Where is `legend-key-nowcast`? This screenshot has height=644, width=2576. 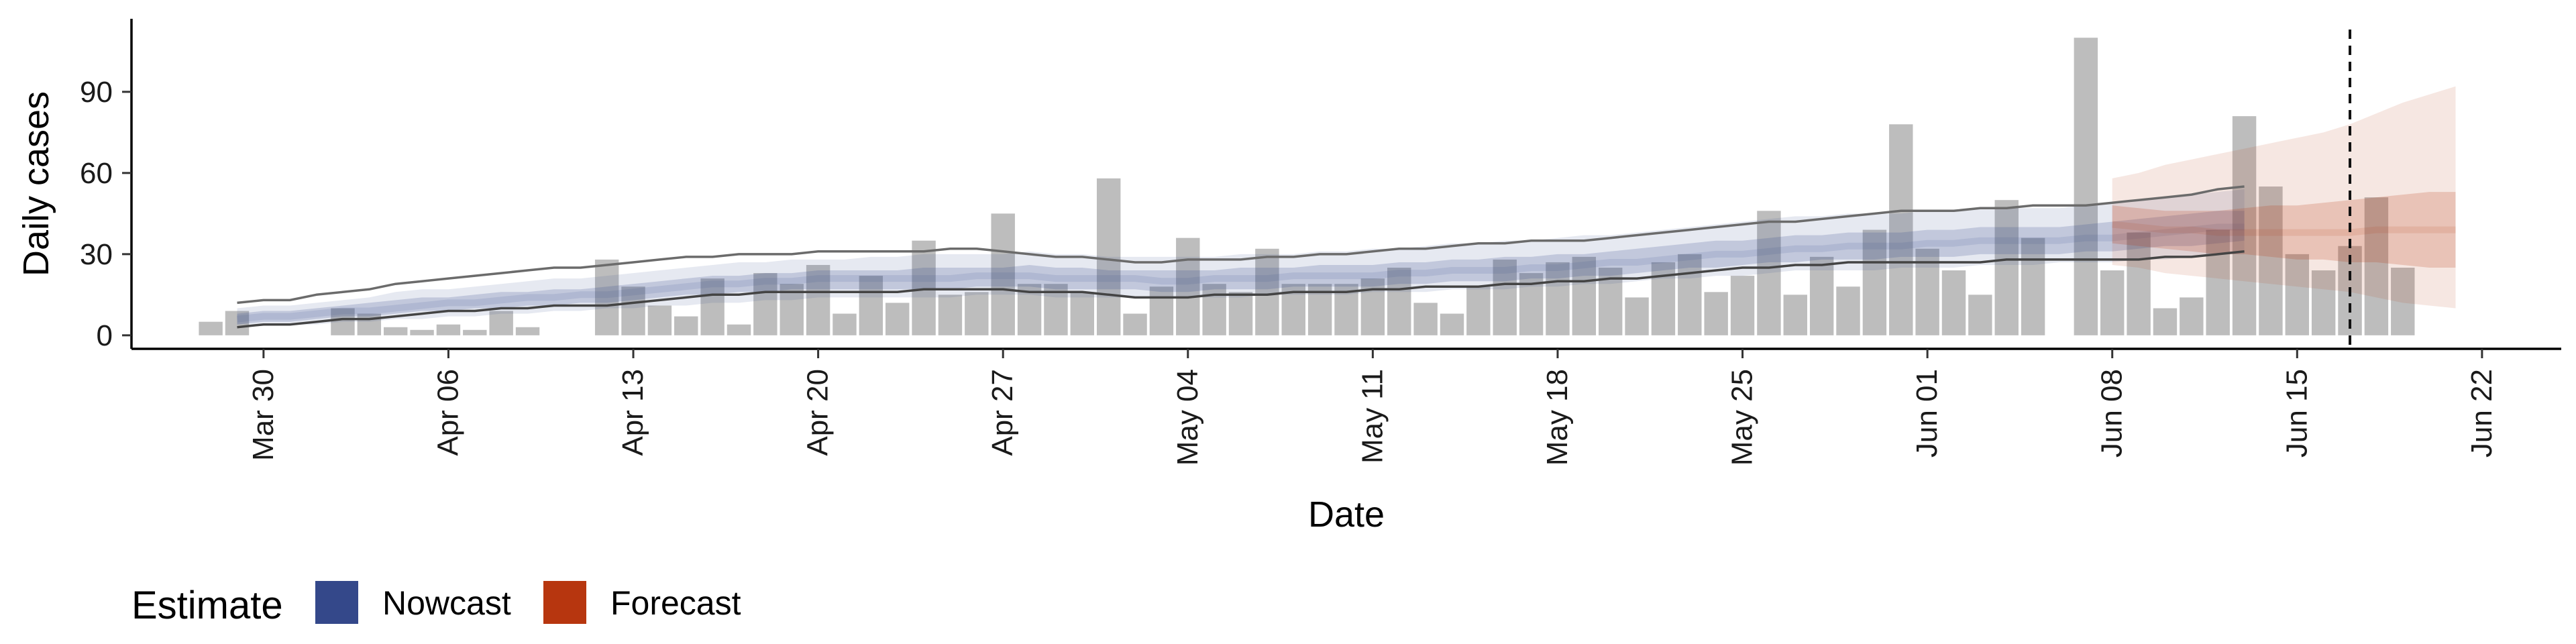
legend-key-nowcast is located at coordinates (336, 602).